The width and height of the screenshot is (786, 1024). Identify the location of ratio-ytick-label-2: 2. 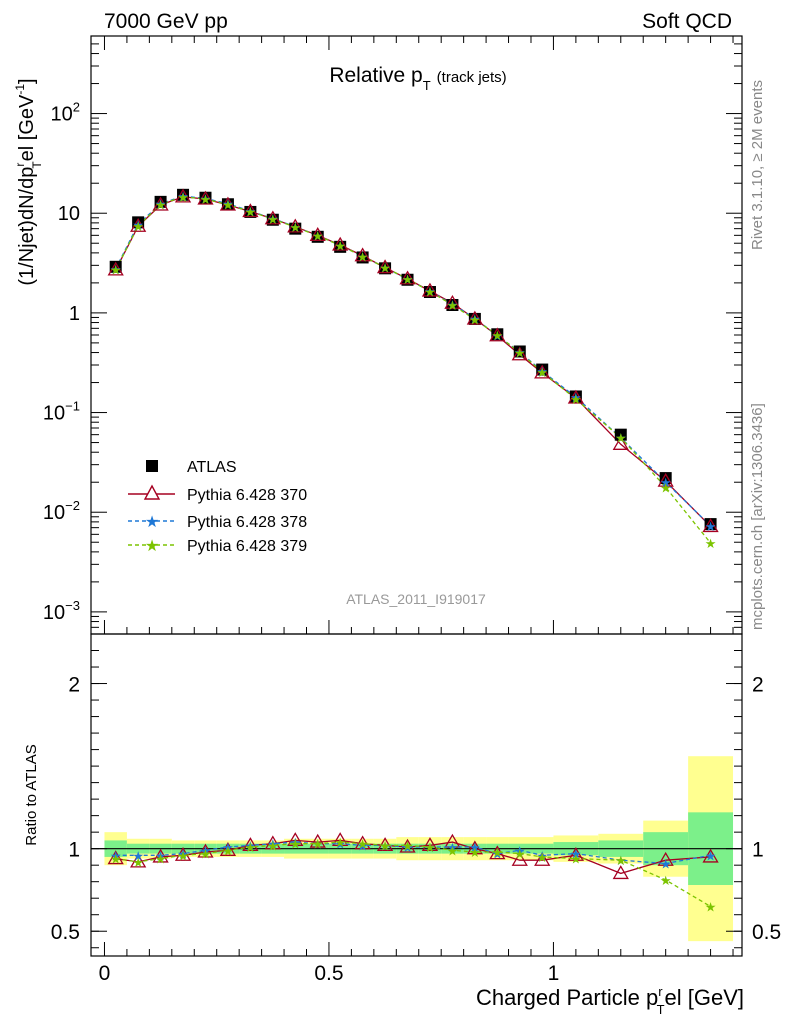
(74, 685).